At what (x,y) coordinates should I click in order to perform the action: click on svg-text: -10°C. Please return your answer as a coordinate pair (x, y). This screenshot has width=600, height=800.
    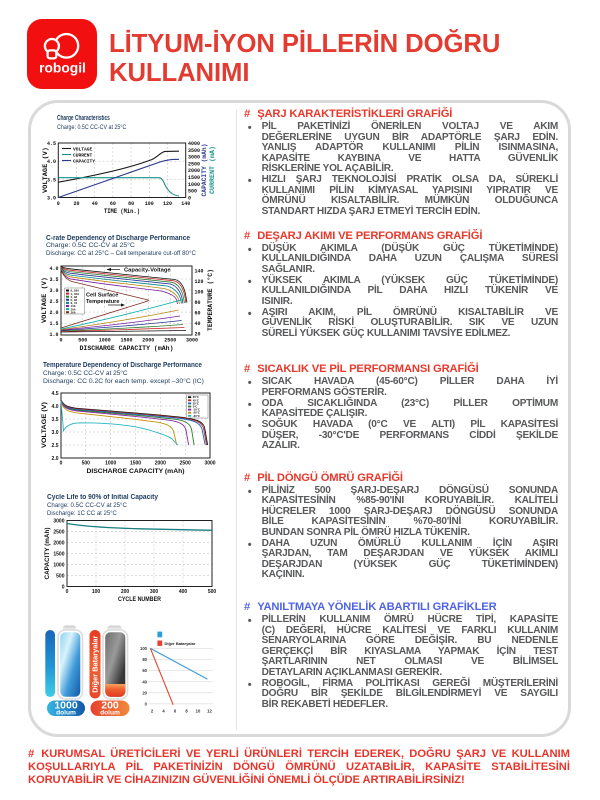
    Looking at the image, I should click on (196, 410).